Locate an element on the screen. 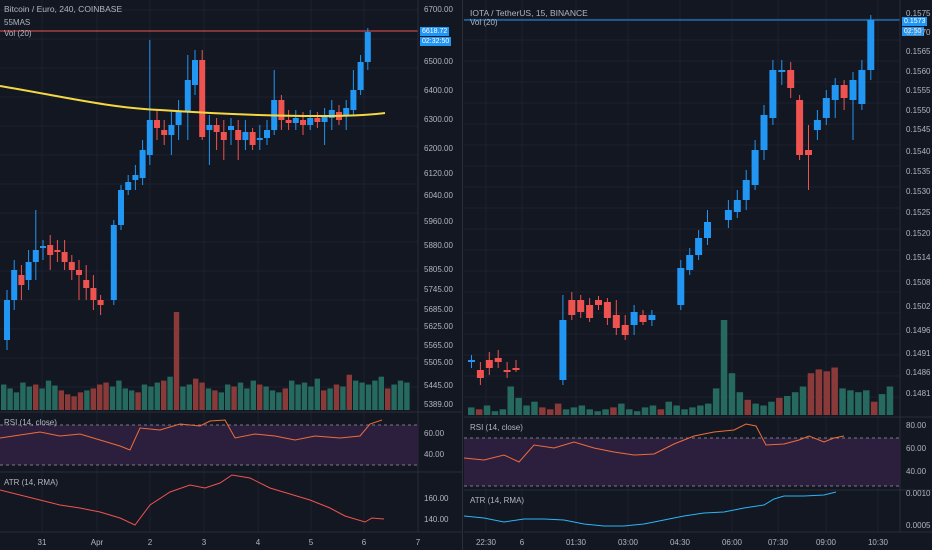 This screenshot has height=550, width=932. price-axis-label: 6120.00 is located at coordinates (438, 173).